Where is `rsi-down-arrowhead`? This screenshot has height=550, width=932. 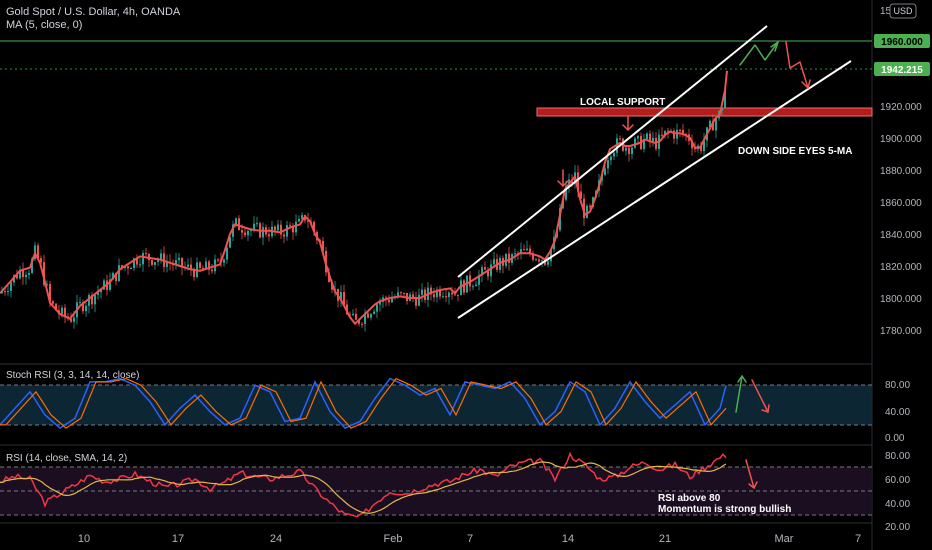 rsi-down-arrowhead is located at coordinates (753, 485).